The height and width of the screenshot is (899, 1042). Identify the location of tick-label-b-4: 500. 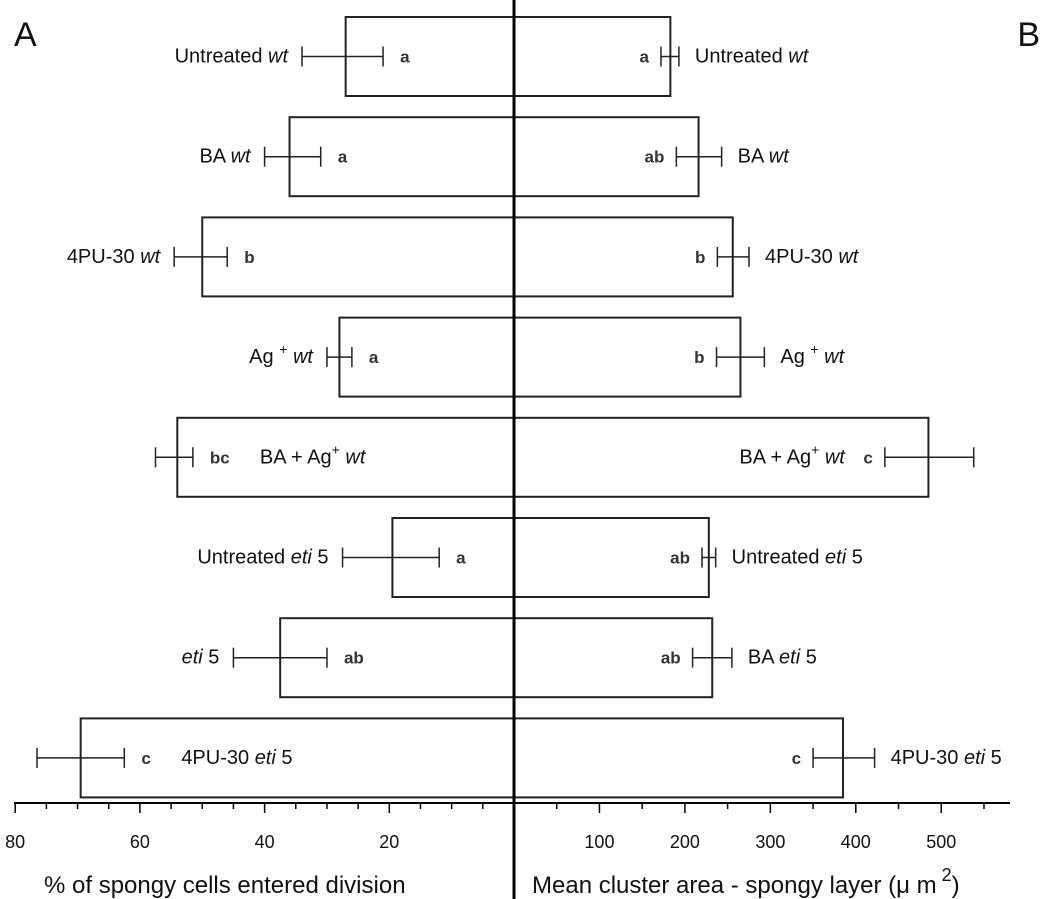
(941, 842).